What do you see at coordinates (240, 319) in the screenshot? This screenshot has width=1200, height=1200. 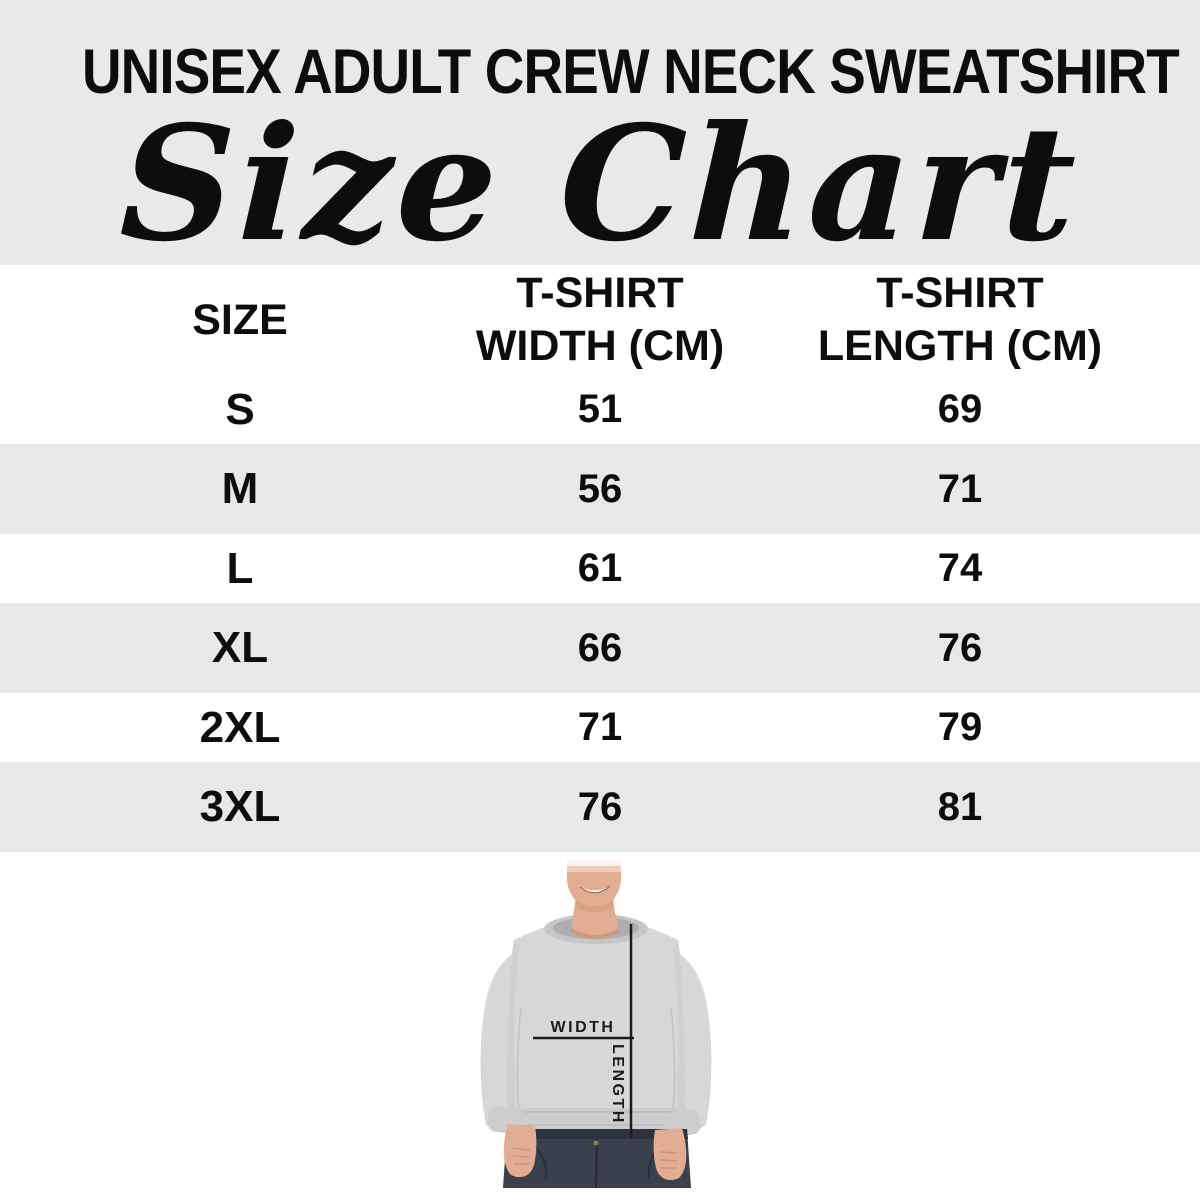 I see `column-header-size: SIZE` at bounding box center [240, 319].